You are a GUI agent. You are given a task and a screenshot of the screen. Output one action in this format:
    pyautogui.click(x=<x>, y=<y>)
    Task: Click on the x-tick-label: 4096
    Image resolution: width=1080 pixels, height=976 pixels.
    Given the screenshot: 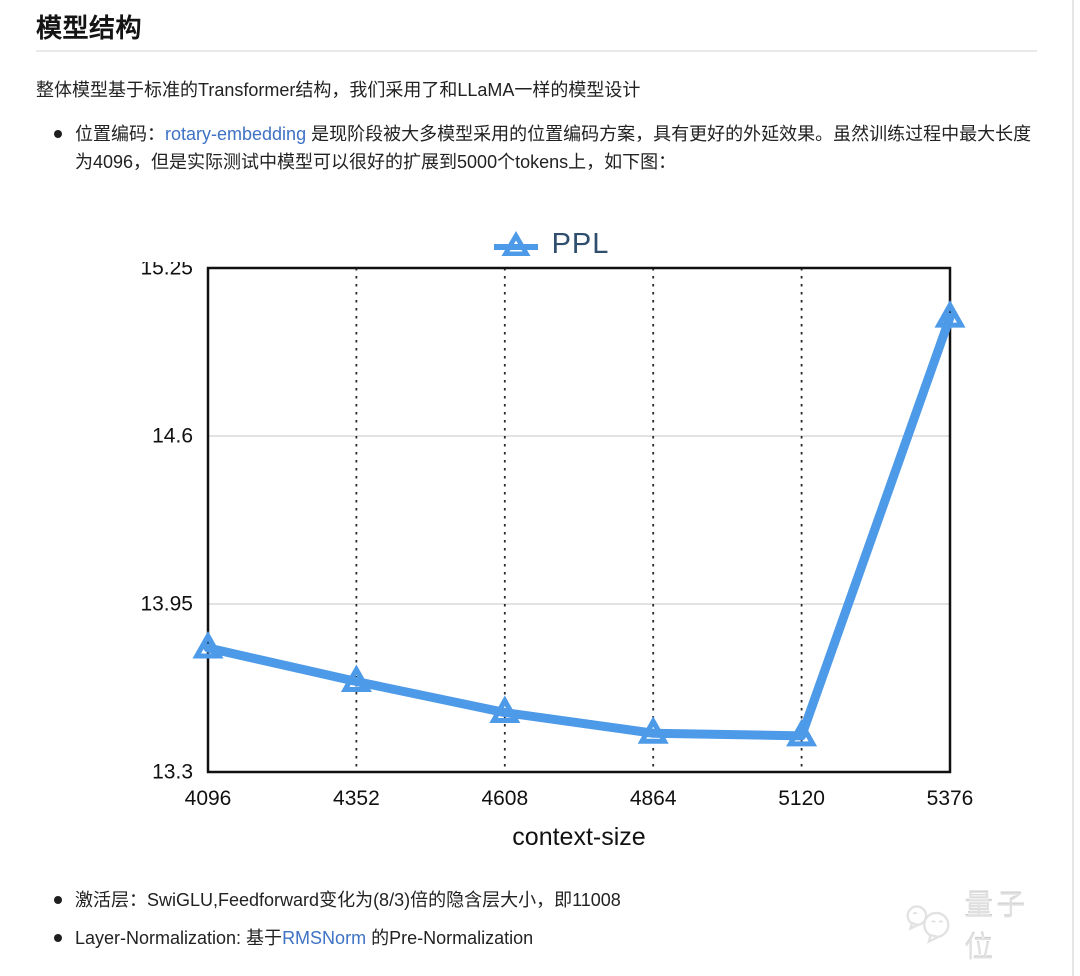 What is the action you would take?
    pyautogui.click(x=208, y=798)
    